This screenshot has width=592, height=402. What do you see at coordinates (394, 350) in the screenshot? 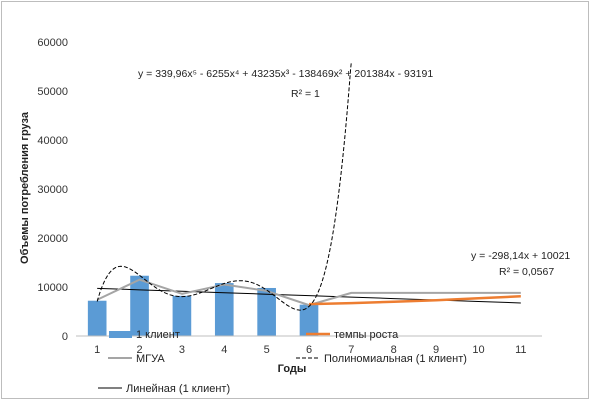
I see `x-tick-label: 8` at bounding box center [394, 350].